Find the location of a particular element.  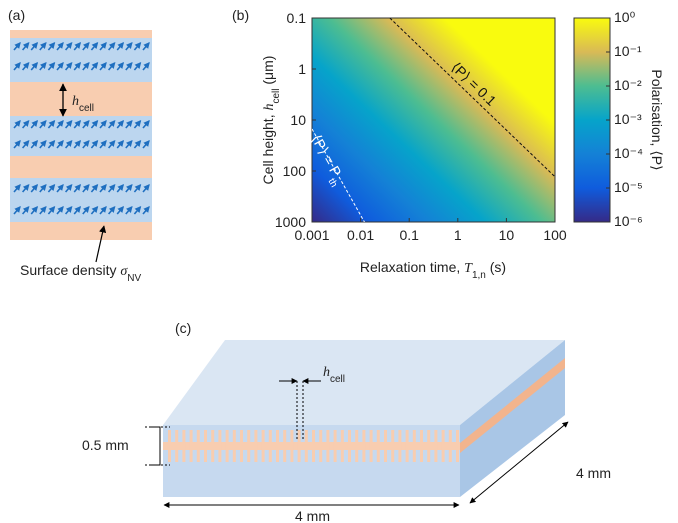

h-label: hcell is located at coordinates (334, 375).